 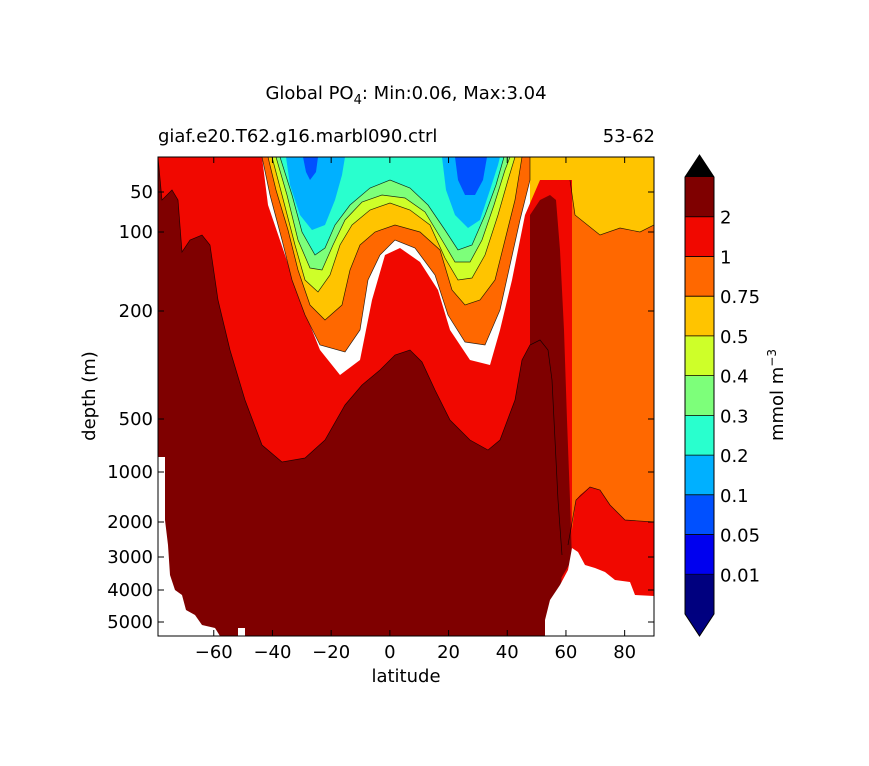 What do you see at coordinates (471, 176) in the screenshot?
I see `band-blue-north` at bounding box center [471, 176].